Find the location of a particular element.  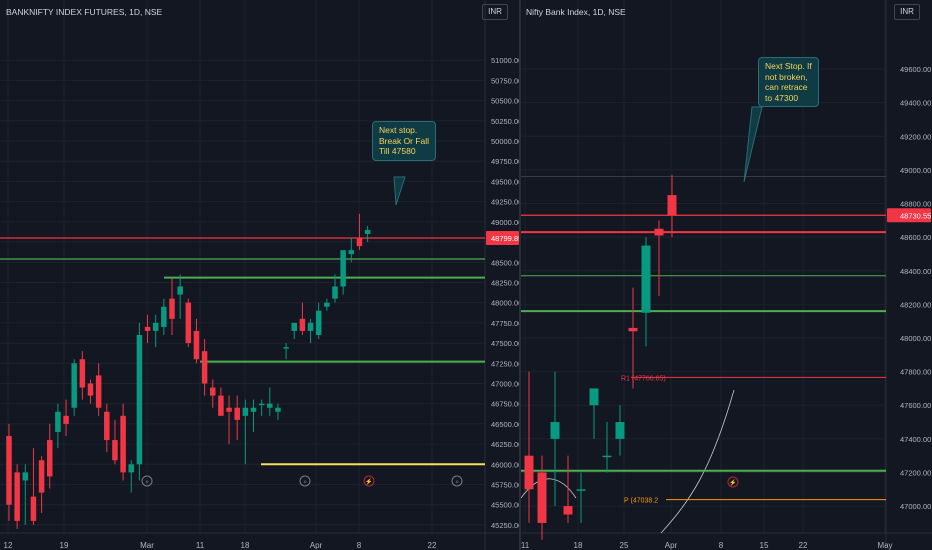

y-axis-tick-label: 47600.00 is located at coordinates (915, 405).